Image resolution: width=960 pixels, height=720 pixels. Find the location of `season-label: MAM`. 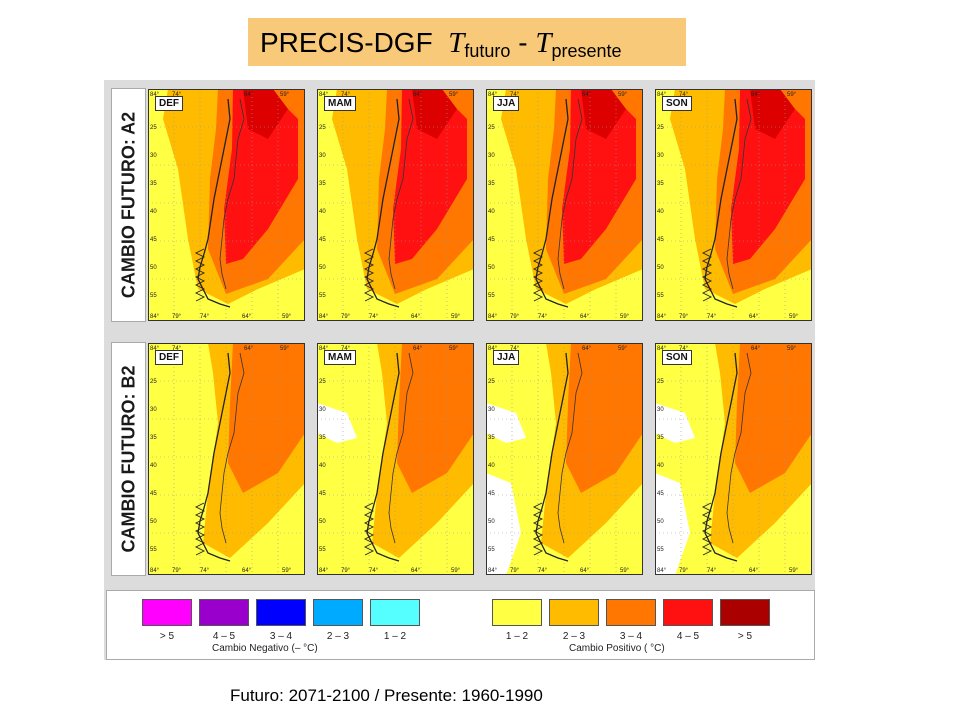

season-label: MAM is located at coordinates (340, 103).